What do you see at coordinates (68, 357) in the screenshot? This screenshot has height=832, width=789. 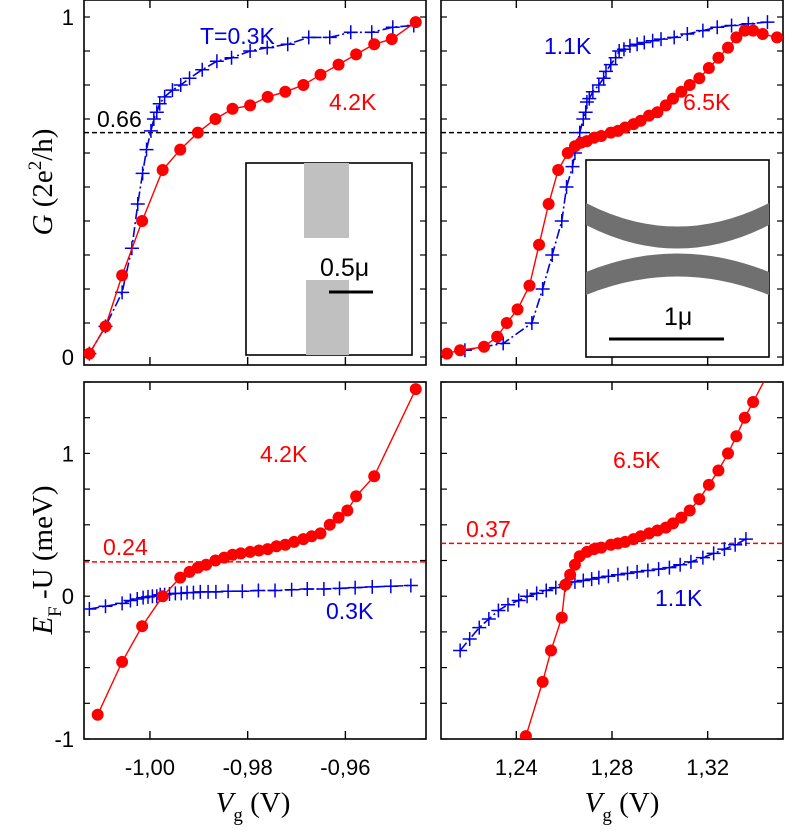 I see `y-tick-label: 0` at bounding box center [68, 357].